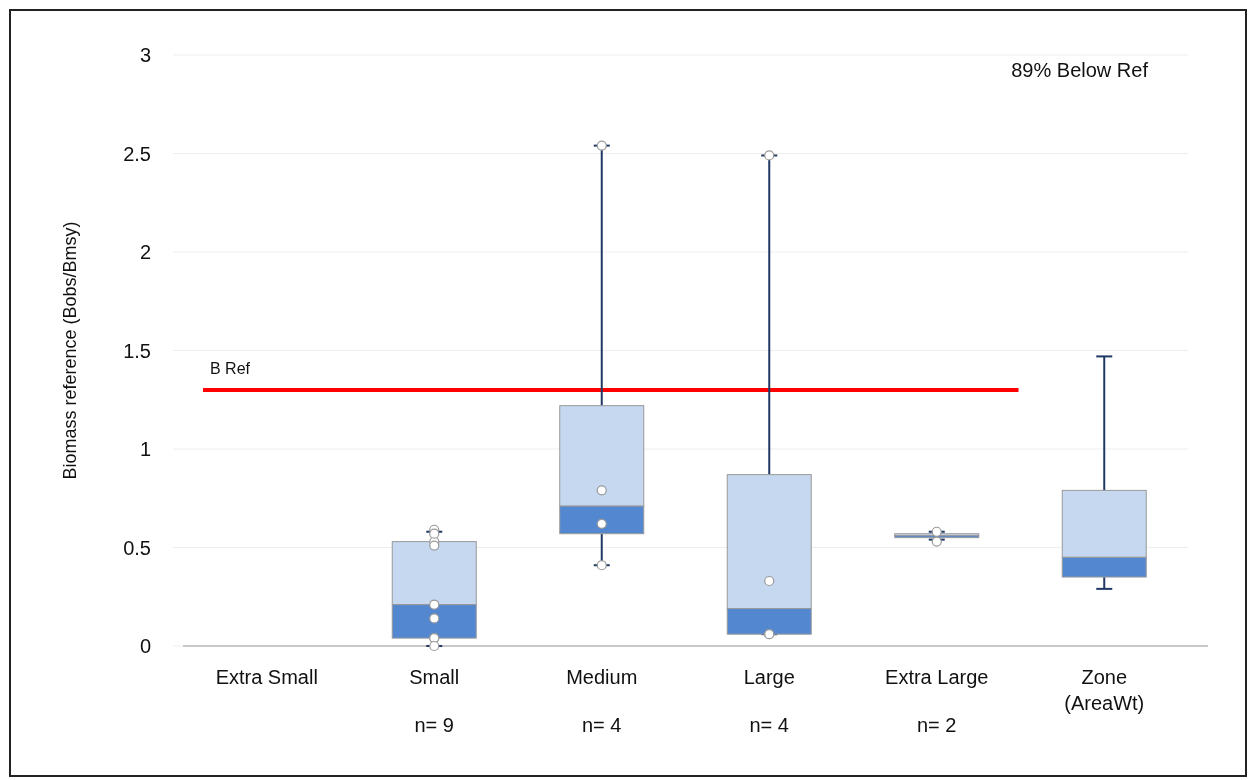 This screenshot has width=1249, height=780. I want to click on y-tick-label: 3, so click(145, 55).